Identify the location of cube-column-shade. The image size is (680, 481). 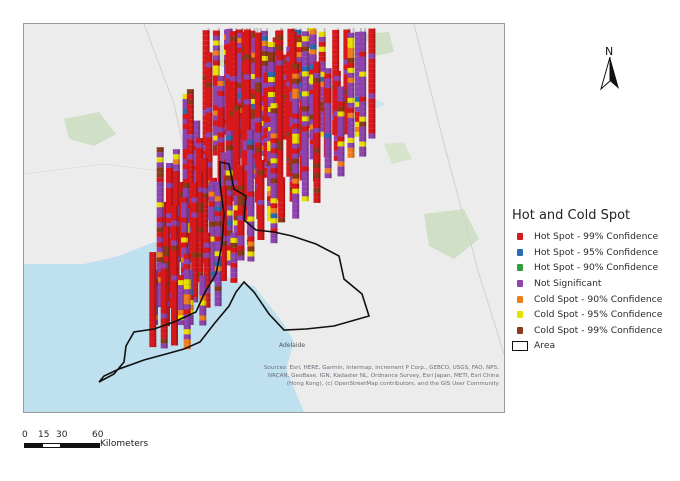
(307, 115).